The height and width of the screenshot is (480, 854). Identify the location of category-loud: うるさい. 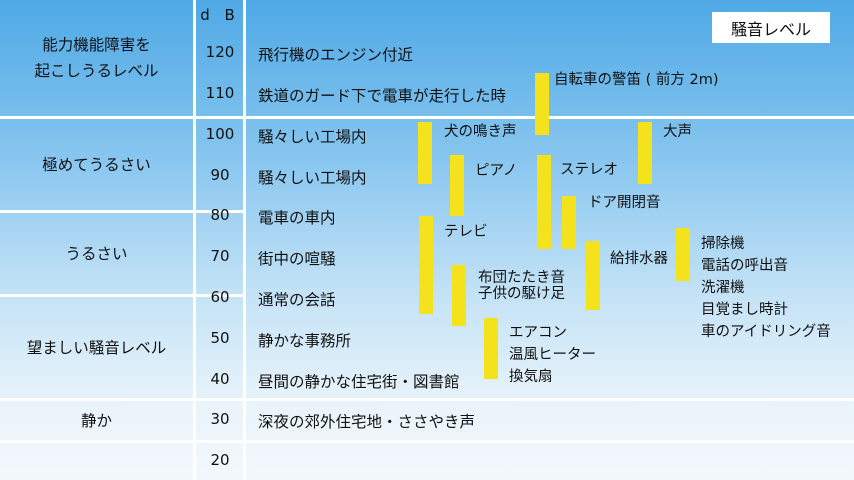
(96, 253).